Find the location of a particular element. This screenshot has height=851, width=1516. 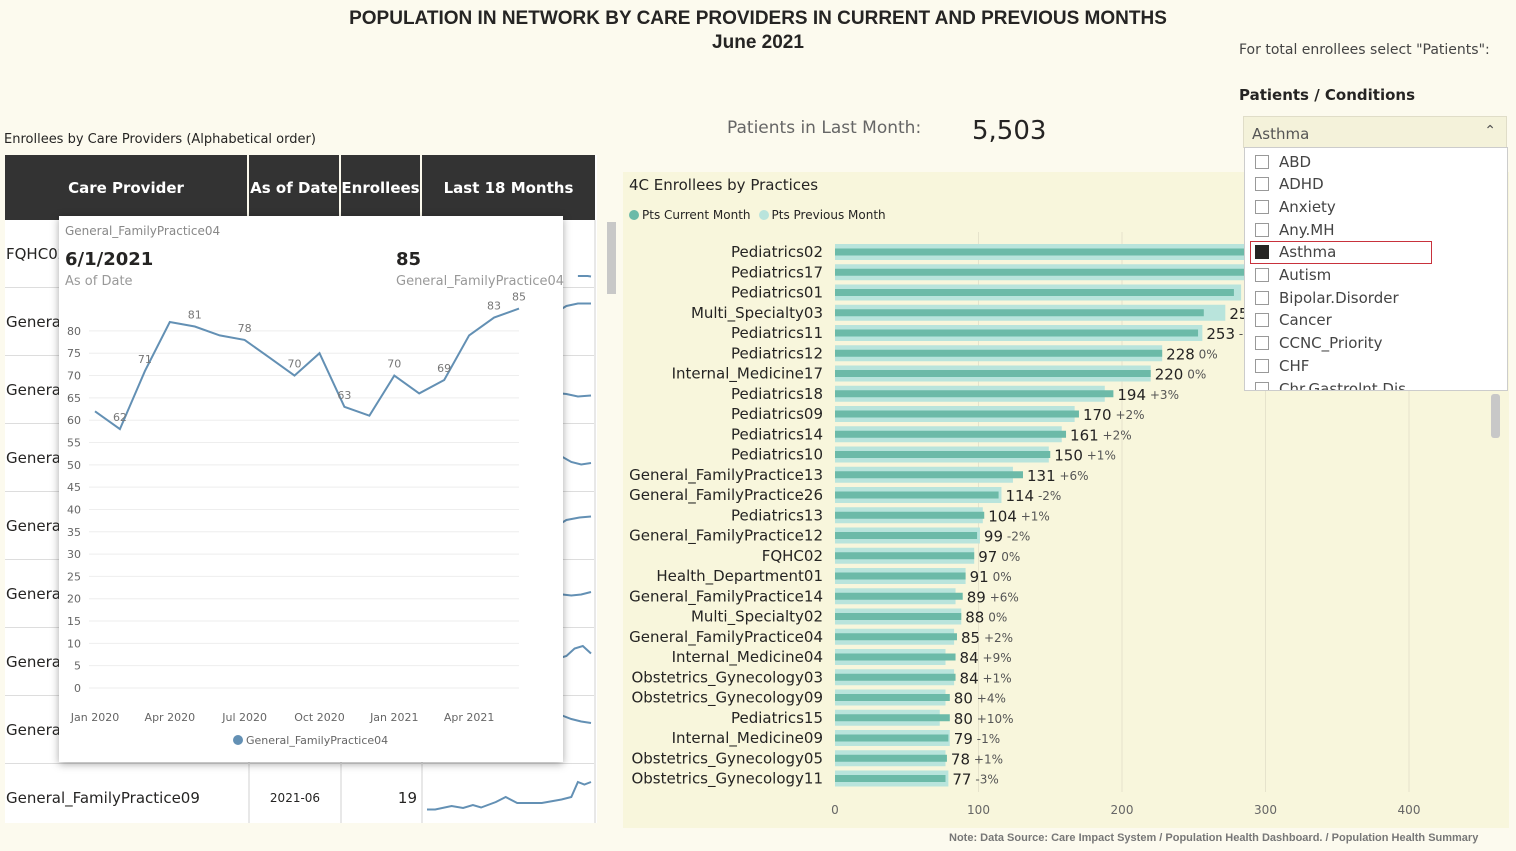

legend-current: Pts Current Month is located at coordinates (690, 215).